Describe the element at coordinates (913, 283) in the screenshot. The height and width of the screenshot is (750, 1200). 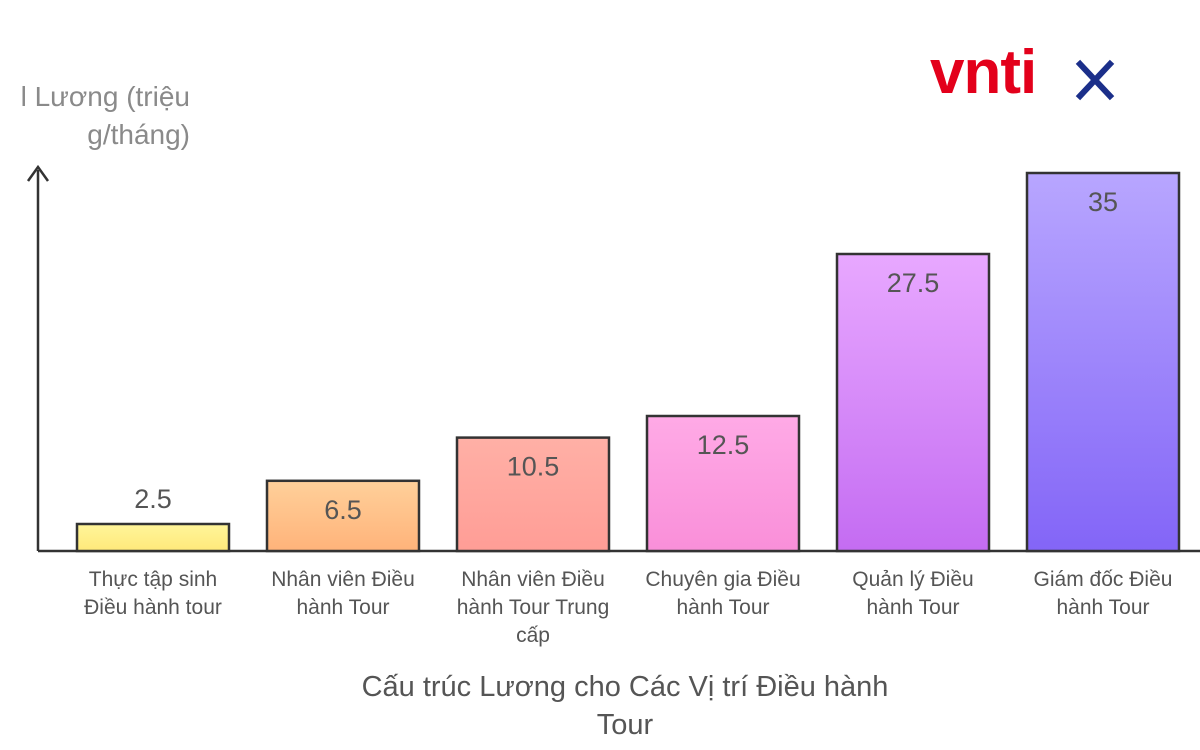
I see `bar-value-label-5: 27.5` at that location.